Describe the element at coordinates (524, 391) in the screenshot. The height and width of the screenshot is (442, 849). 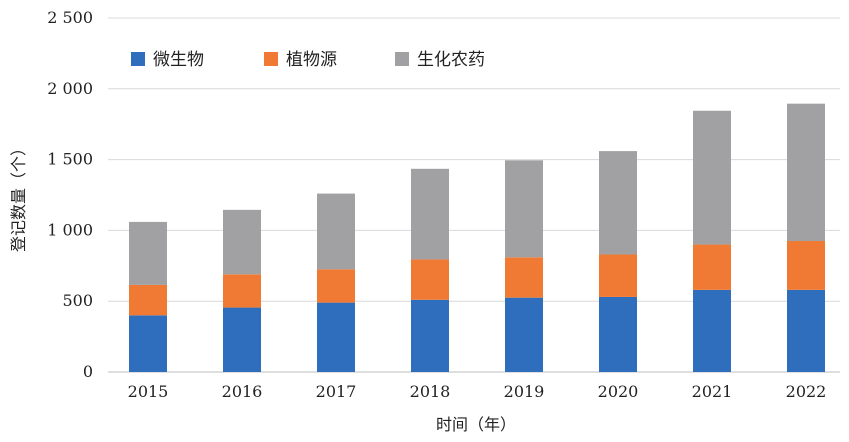
I see `x-tick-label: 2019` at that location.